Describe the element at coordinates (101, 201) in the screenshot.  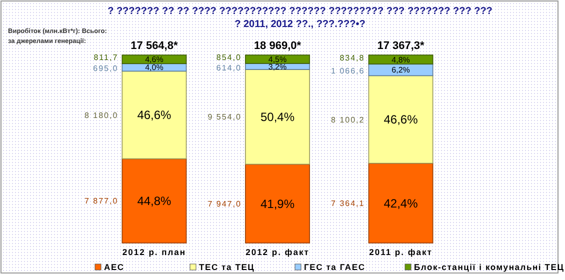
I see `annotation: 7 877,0` at that location.